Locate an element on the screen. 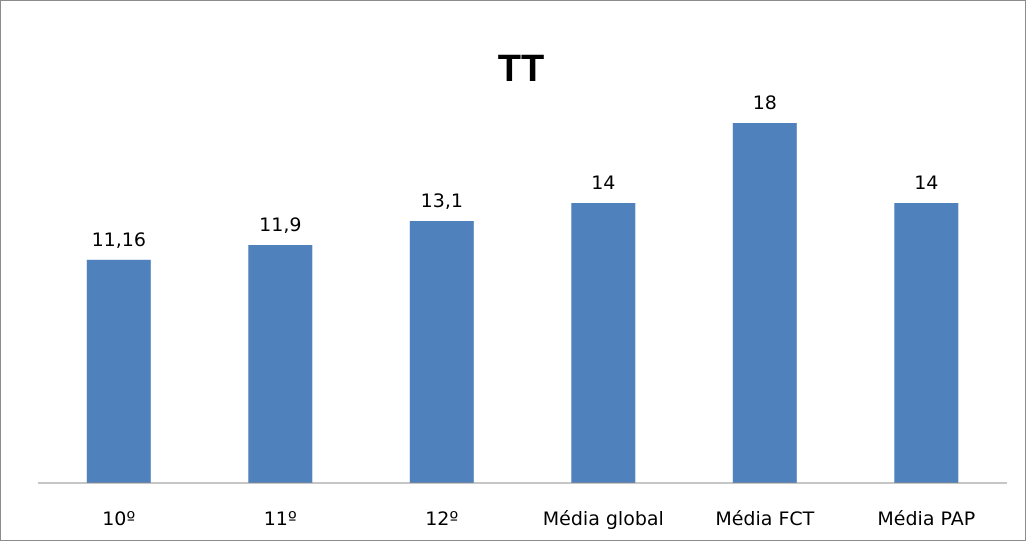 This screenshot has height=542, width=1026. data-label: 11,16 is located at coordinates (119, 240).